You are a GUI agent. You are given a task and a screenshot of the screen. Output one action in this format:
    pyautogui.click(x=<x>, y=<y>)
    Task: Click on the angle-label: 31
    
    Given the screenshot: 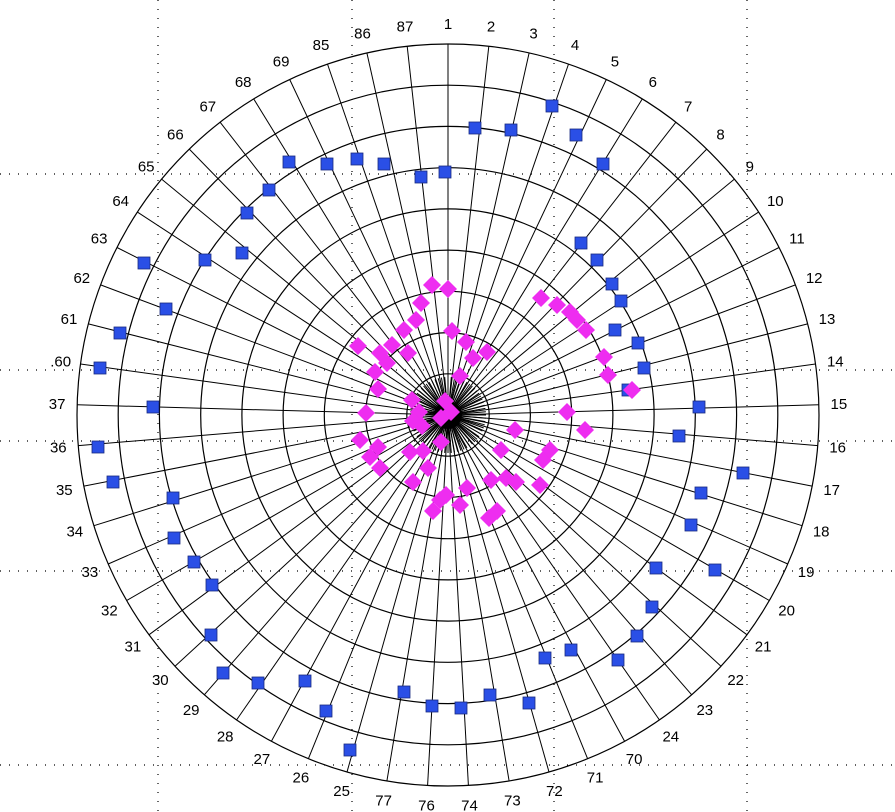 What is the action you would take?
    pyautogui.click(x=133, y=647)
    